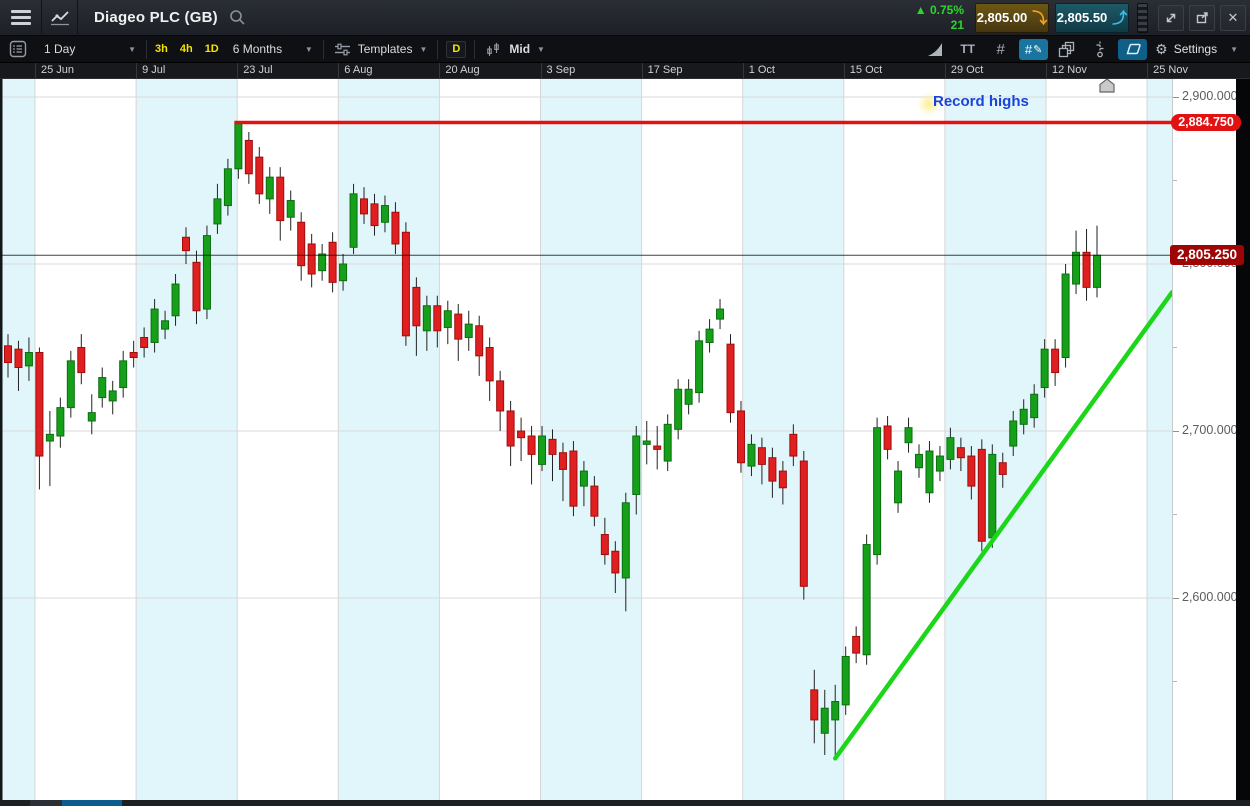  I want to click on search-icon, so click(237, 17).